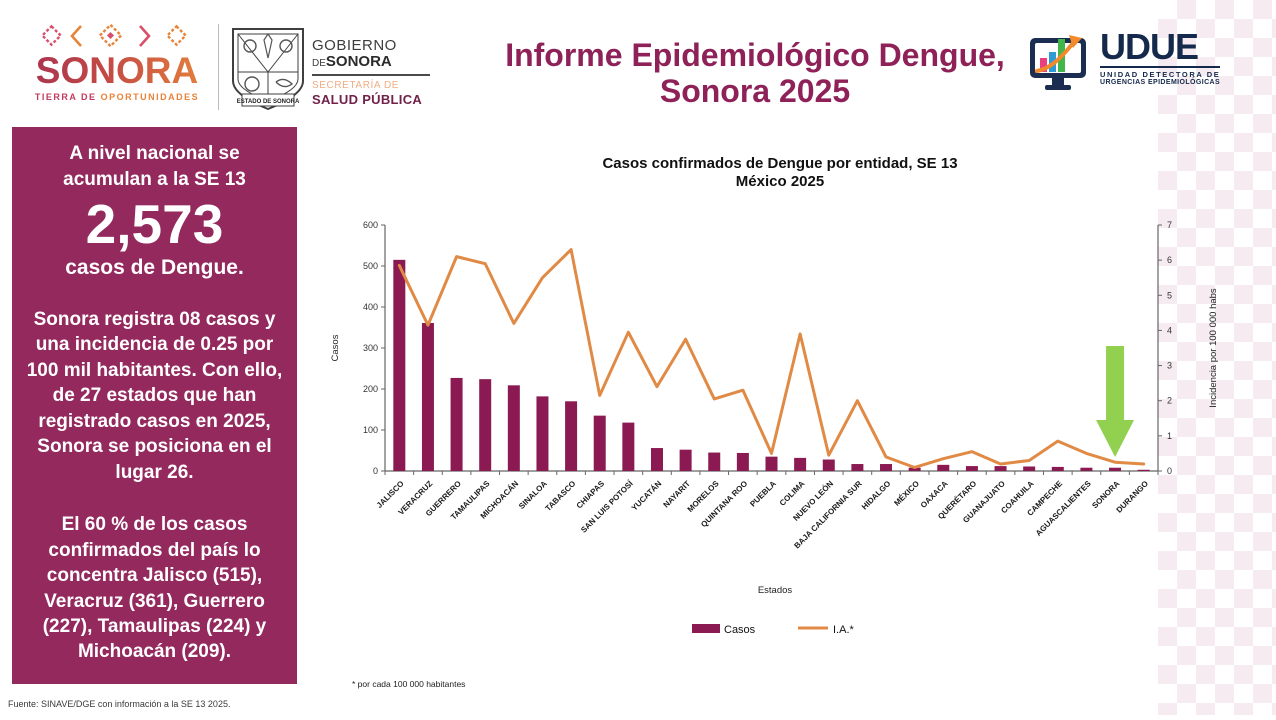  What do you see at coordinates (370, 307) in the screenshot?
I see `left-axis-tick: 400` at bounding box center [370, 307].